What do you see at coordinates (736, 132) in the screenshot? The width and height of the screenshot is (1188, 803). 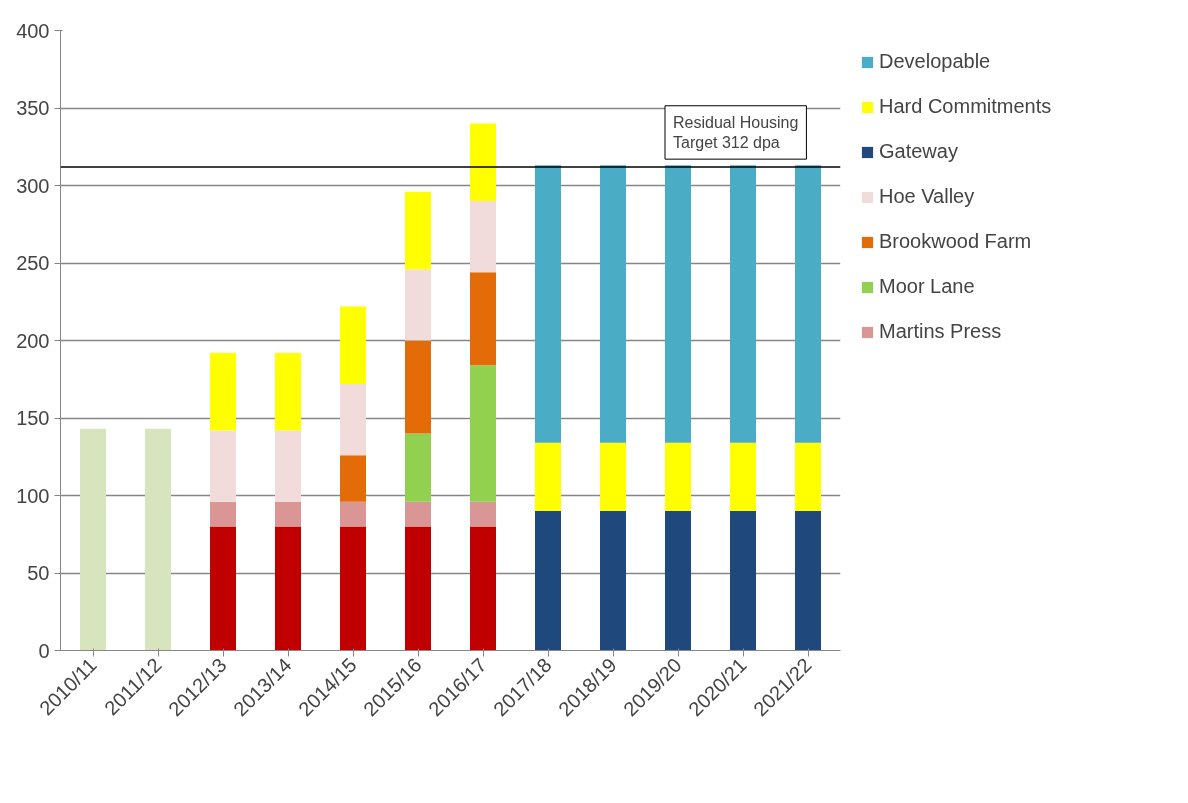 I see `ref-line-label: Residual Housing Target 312 dpa` at bounding box center [736, 132].